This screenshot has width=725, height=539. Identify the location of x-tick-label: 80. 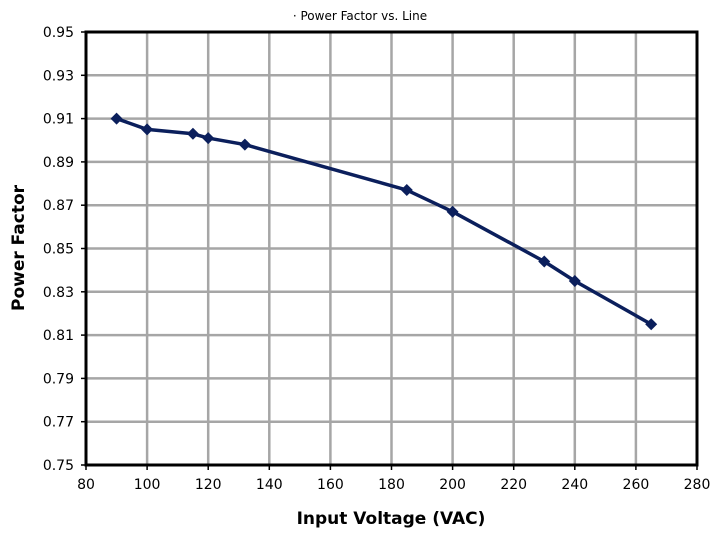
(86, 485).